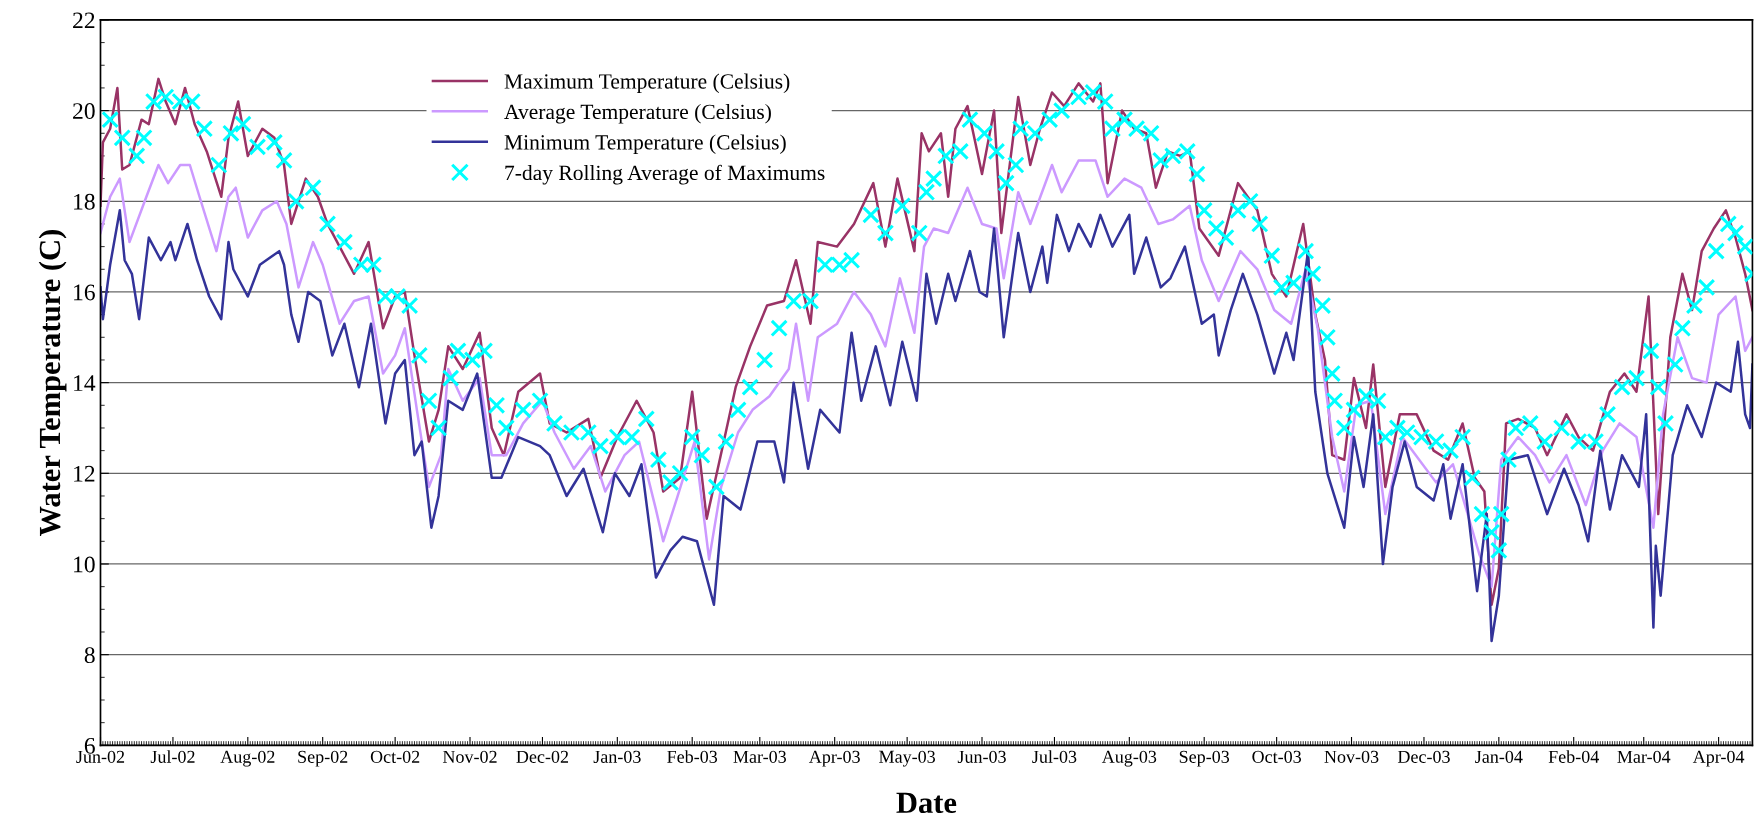 The height and width of the screenshot is (830, 1763). What do you see at coordinates (1054, 756) in the screenshot?
I see `x-tick-label: Jul-03` at bounding box center [1054, 756].